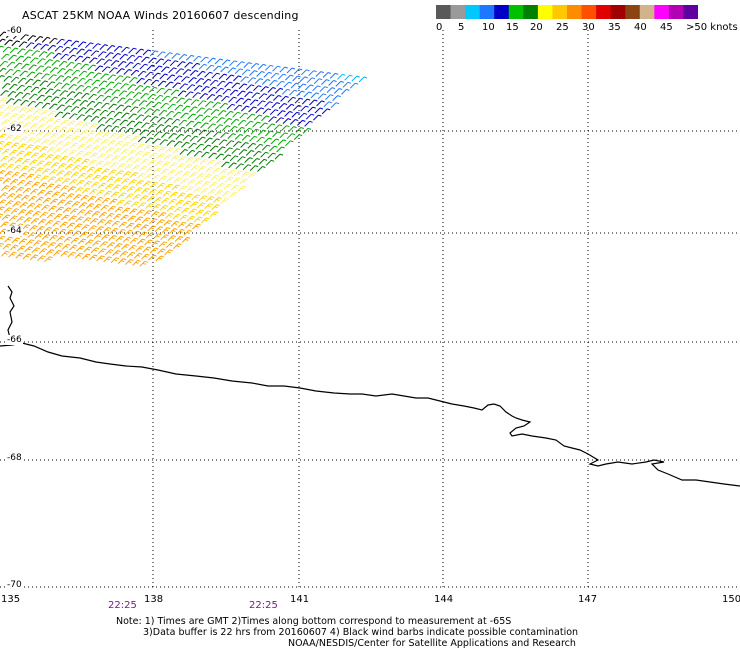  I want to click on legend-label: >50 knots, so click(712, 27).